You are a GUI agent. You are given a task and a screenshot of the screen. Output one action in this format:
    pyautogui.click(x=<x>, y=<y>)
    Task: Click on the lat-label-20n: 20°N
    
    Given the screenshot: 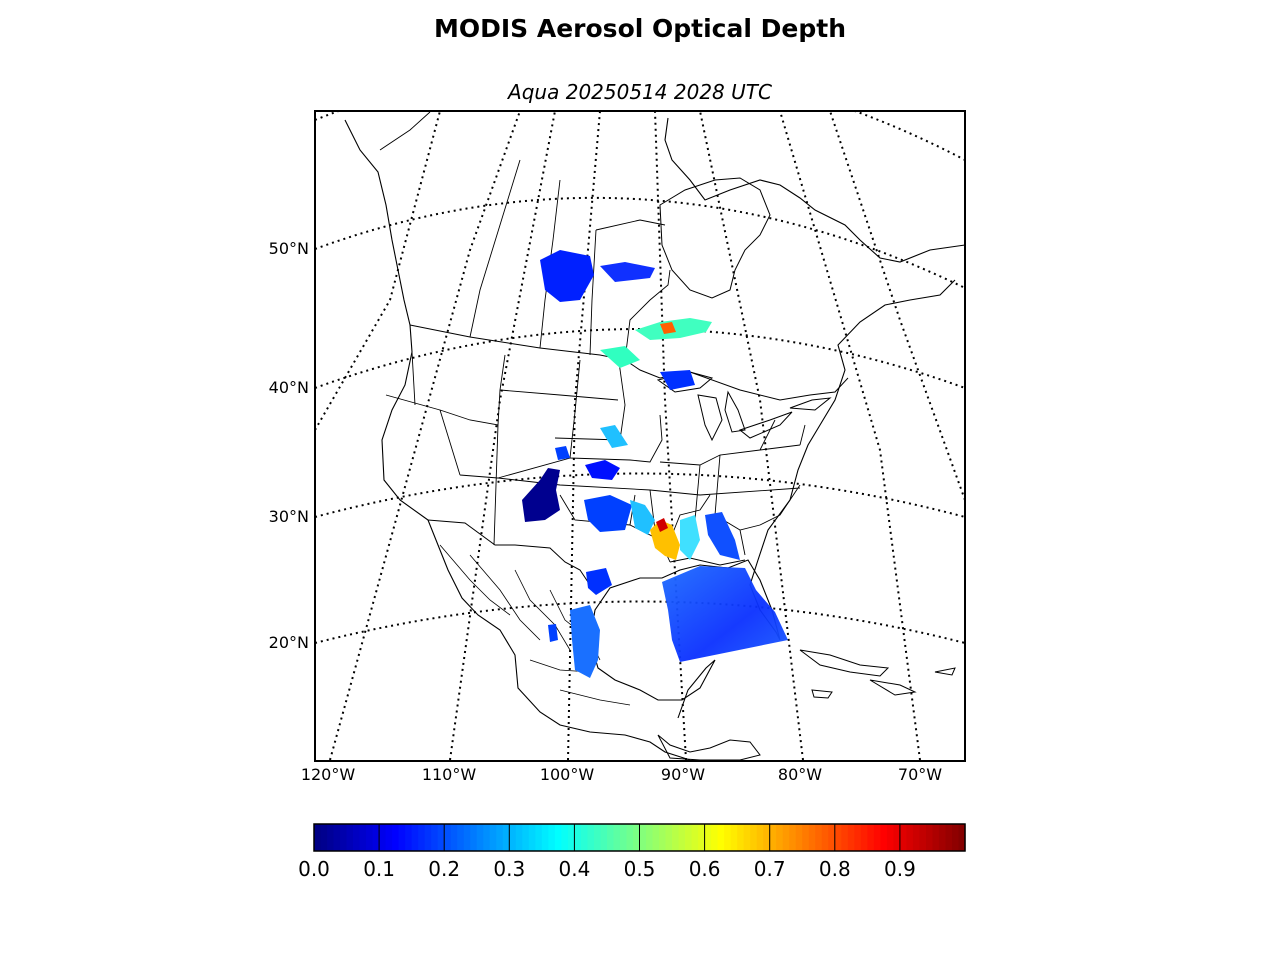 What is the action you would take?
    pyautogui.click(x=289, y=642)
    